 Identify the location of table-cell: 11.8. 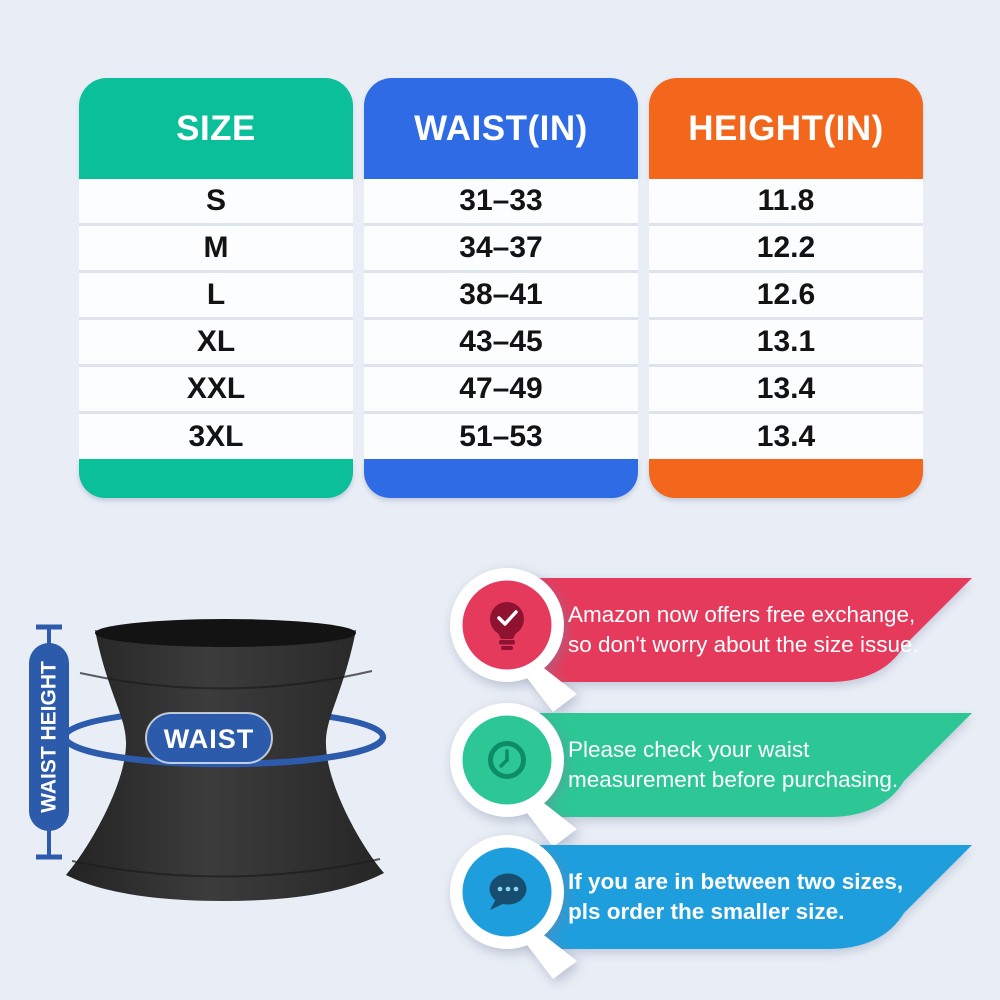
(786, 202).